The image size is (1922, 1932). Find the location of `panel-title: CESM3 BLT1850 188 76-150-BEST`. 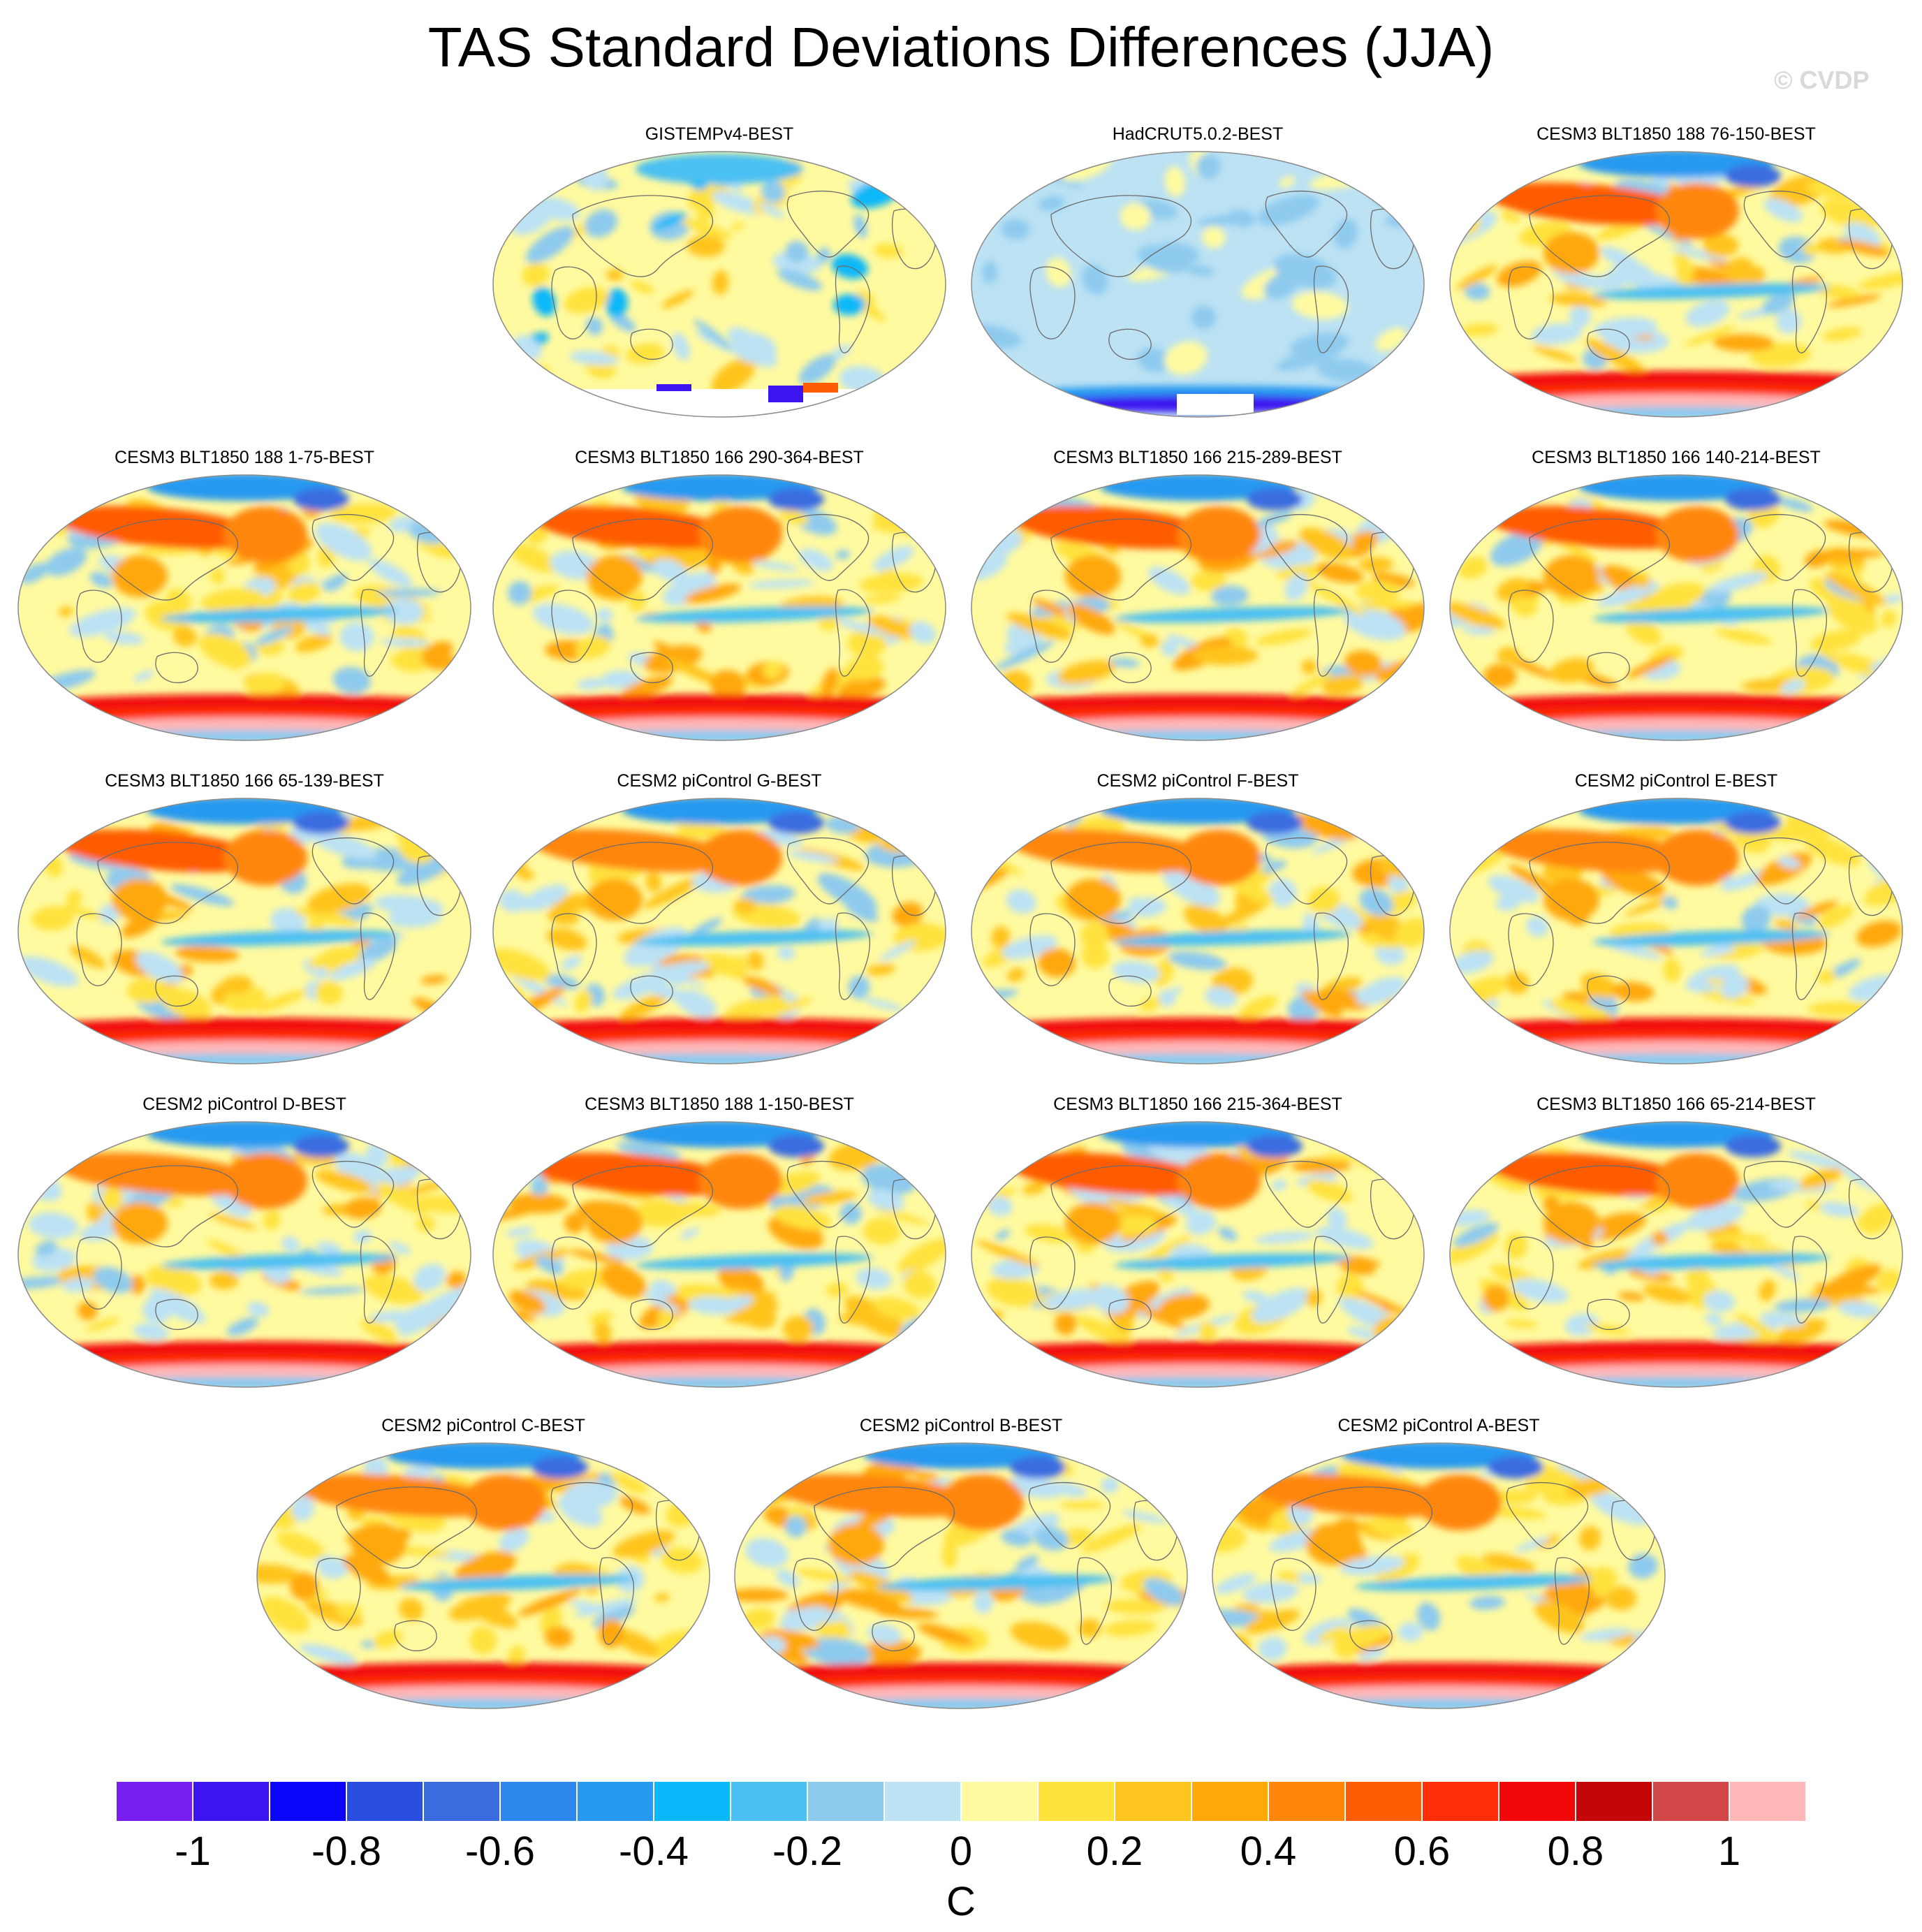

panel-title: CESM3 BLT1850 188 76-150-BEST is located at coordinates (1676, 134).